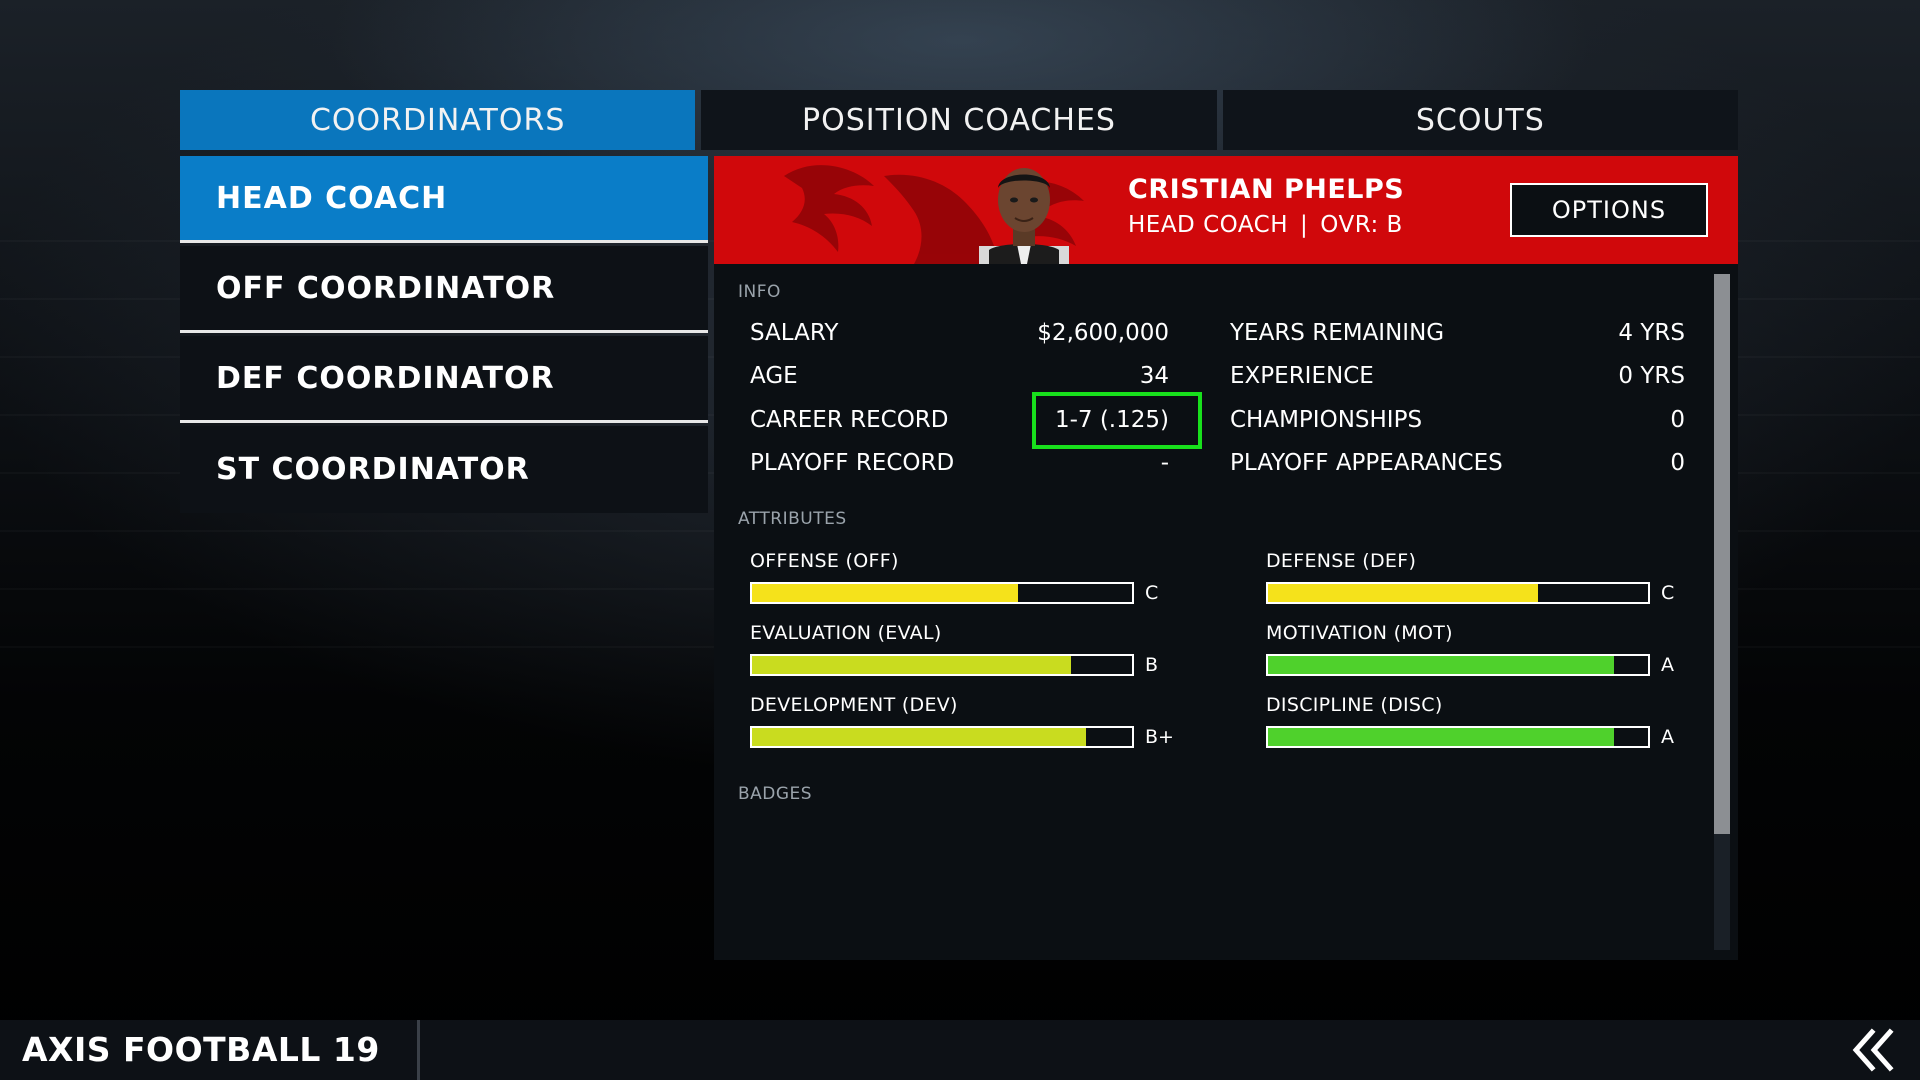 The width and height of the screenshot is (1920, 1080). I want to click on attr-grade-motivation: A, so click(1667, 665).